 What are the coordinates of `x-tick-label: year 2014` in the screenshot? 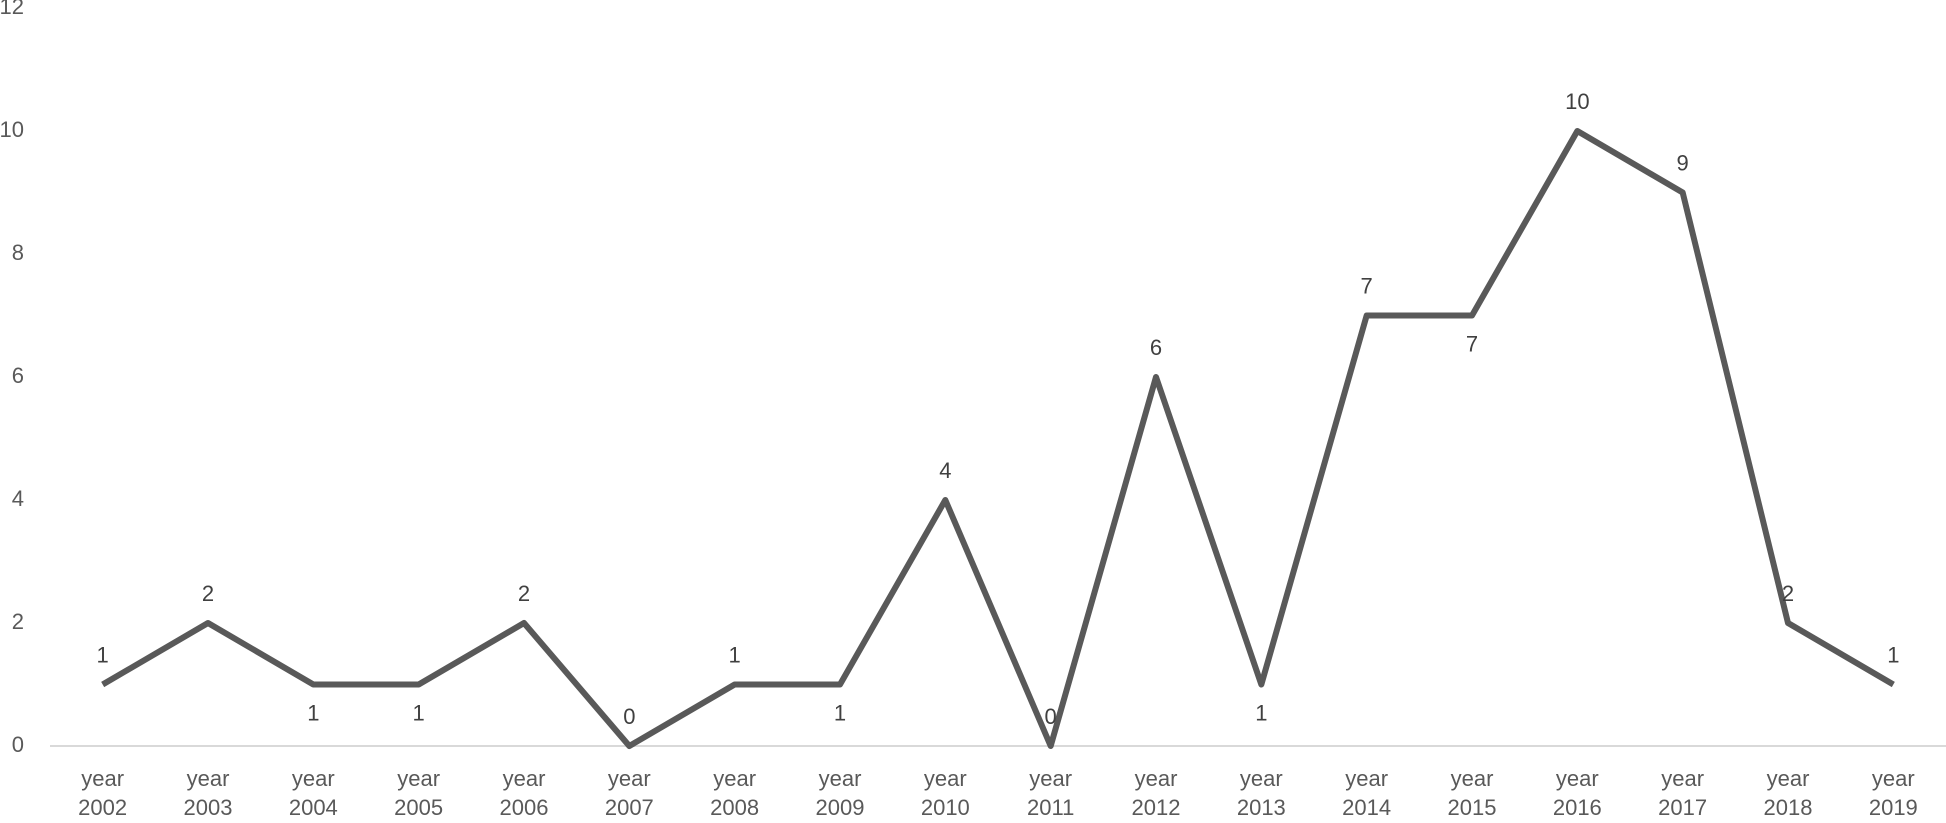 It's located at (1367, 793).